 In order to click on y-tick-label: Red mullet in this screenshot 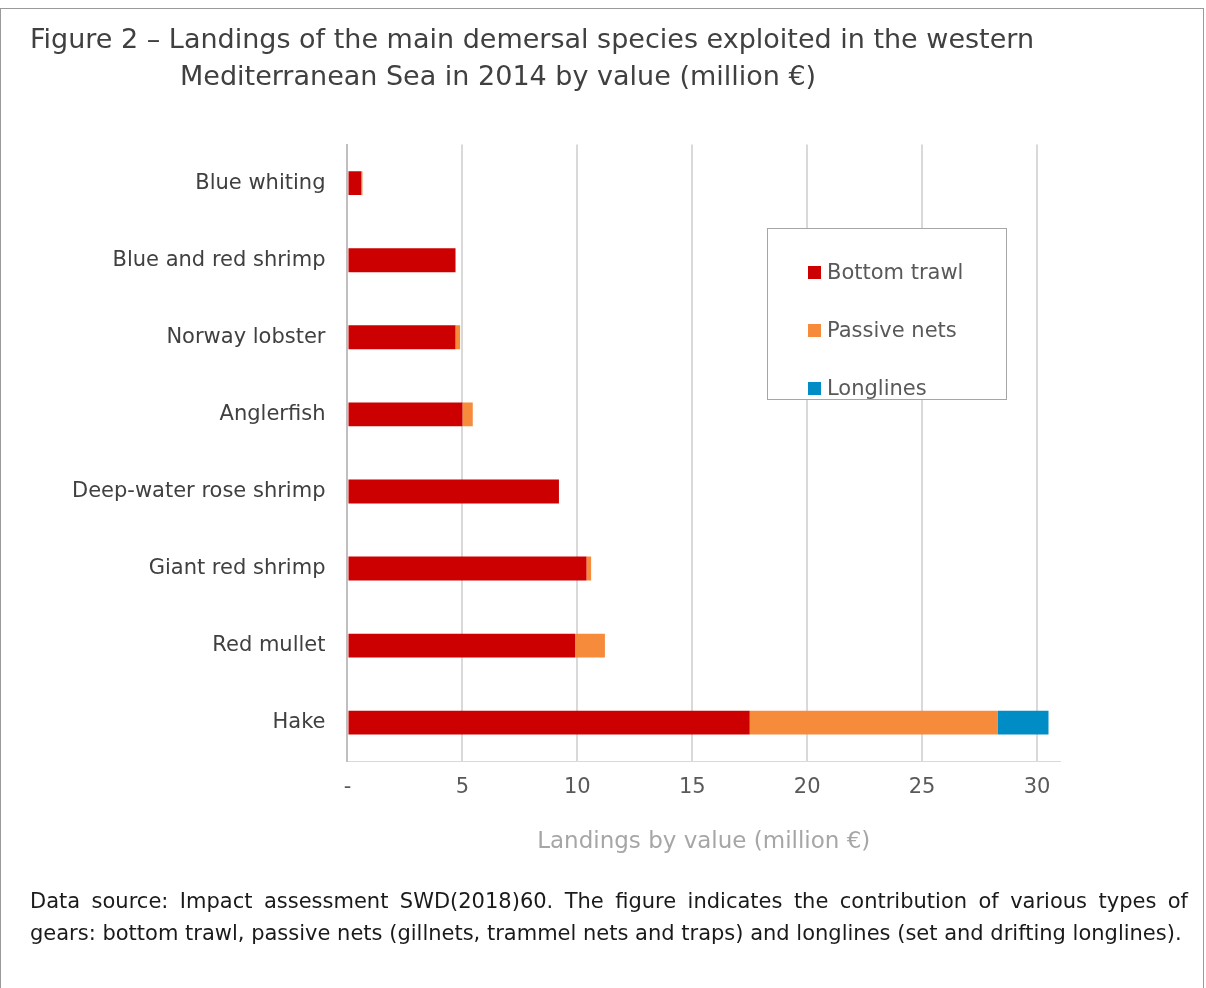, I will do `click(269, 644)`.